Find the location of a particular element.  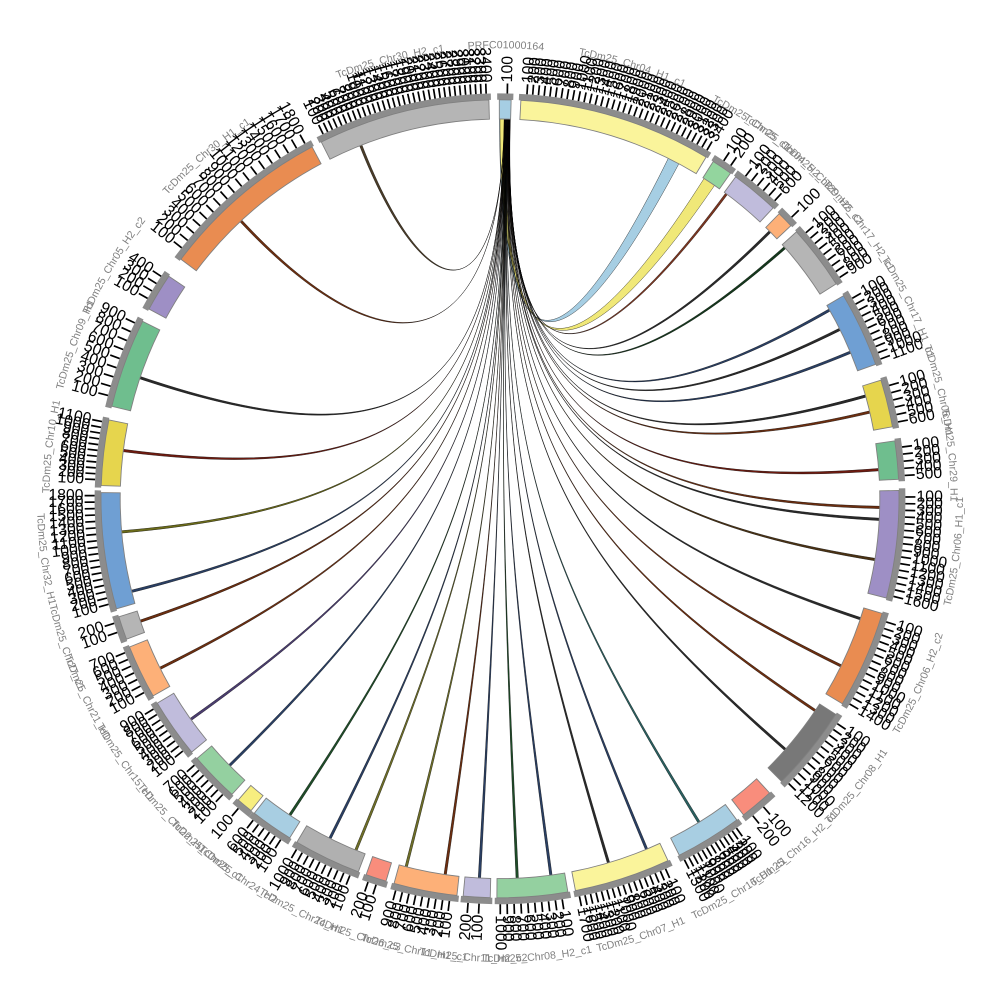

svg-text: 1500 is located at coordinates (66, 516).